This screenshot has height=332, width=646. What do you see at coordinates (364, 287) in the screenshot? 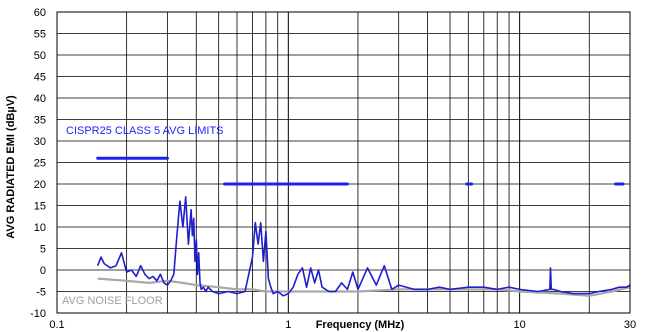
I see `noise-floor-line` at bounding box center [364, 287].